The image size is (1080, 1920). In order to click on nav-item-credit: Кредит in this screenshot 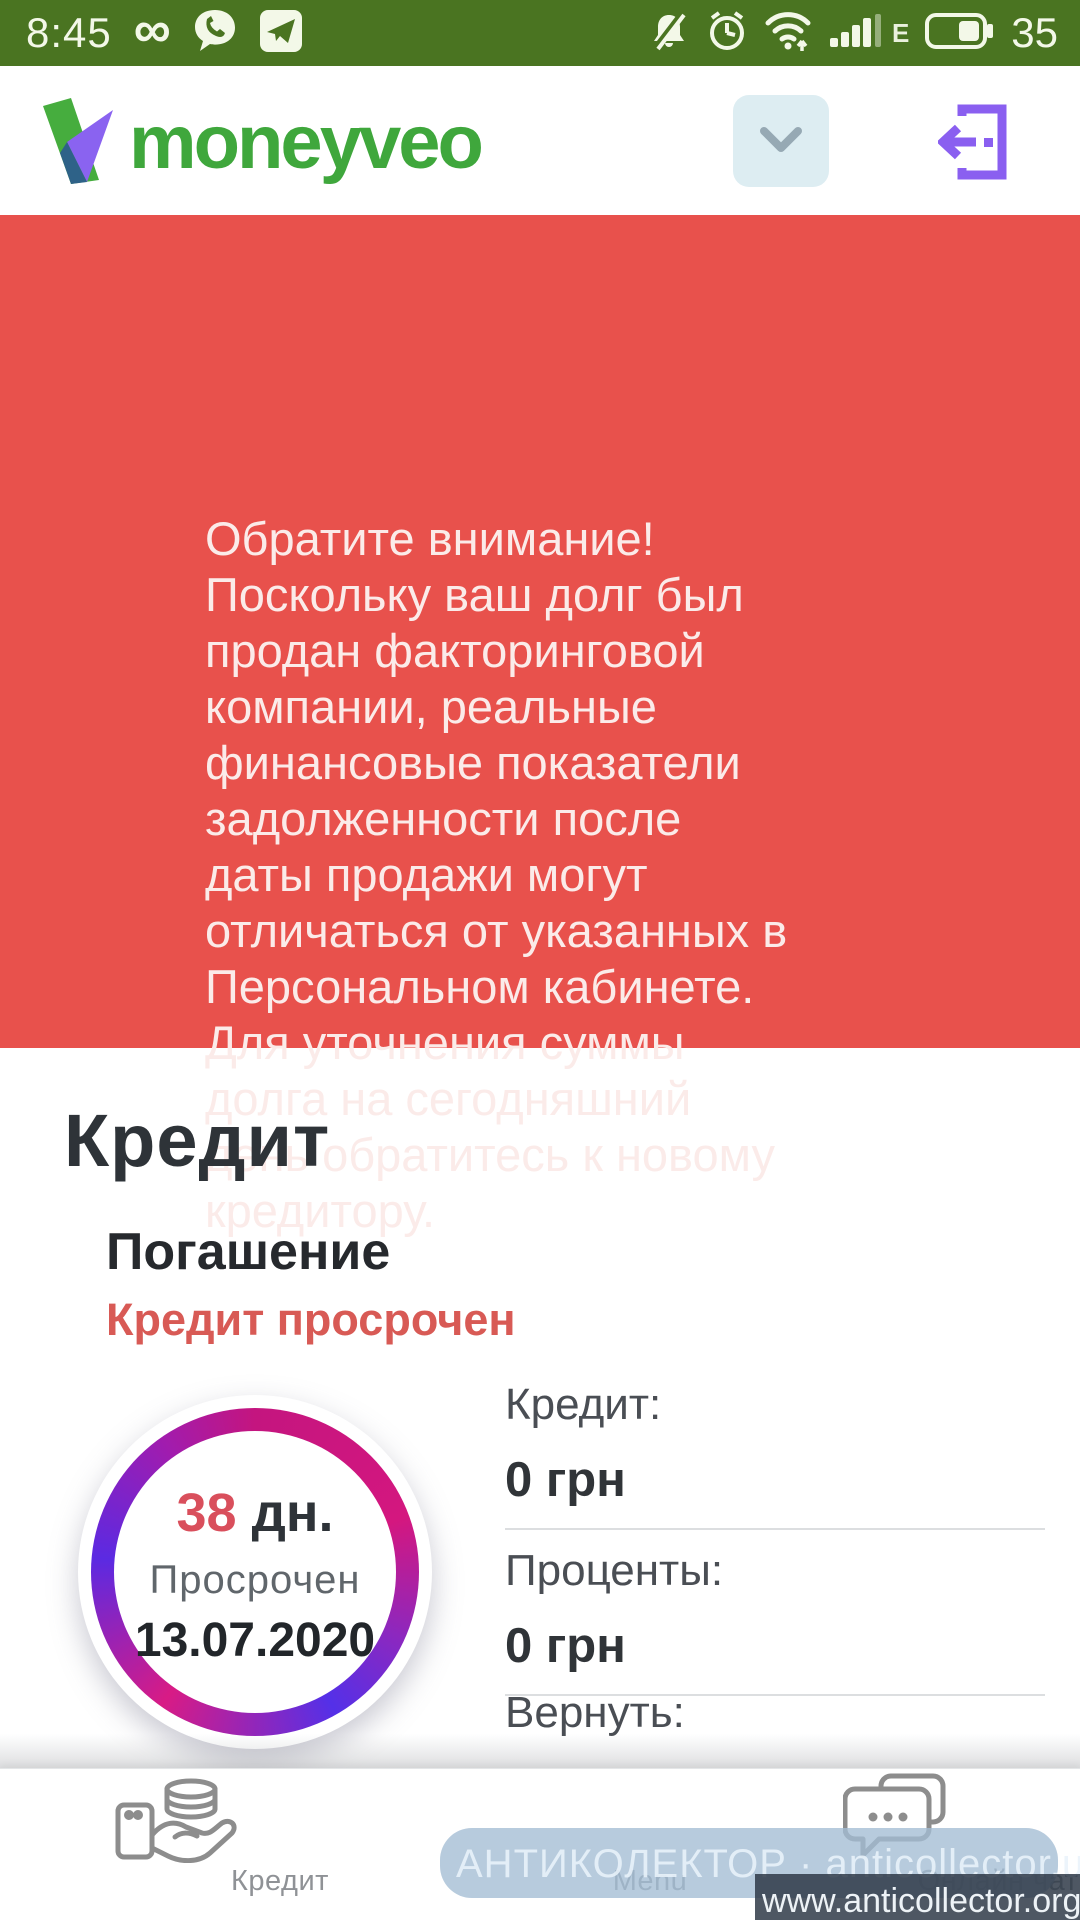, I will do `click(204, 1844)`.